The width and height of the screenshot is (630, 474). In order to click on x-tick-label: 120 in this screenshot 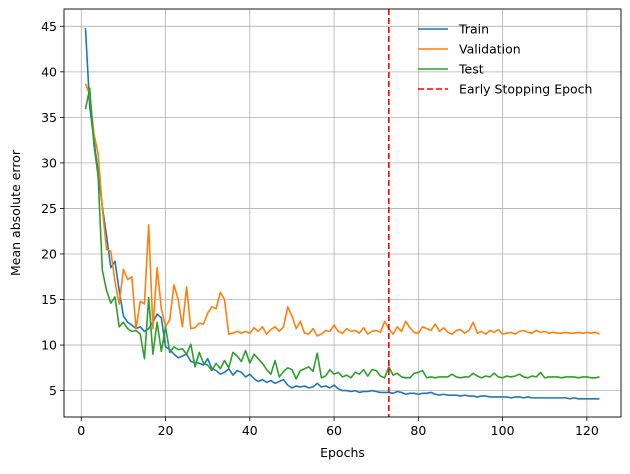, I will do `click(587, 430)`.